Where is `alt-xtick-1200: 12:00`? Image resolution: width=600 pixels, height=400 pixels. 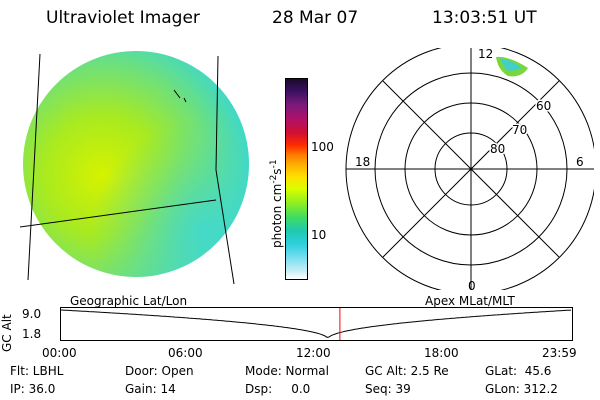
alt-xtick-1200: 12:00 is located at coordinates (313, 353).